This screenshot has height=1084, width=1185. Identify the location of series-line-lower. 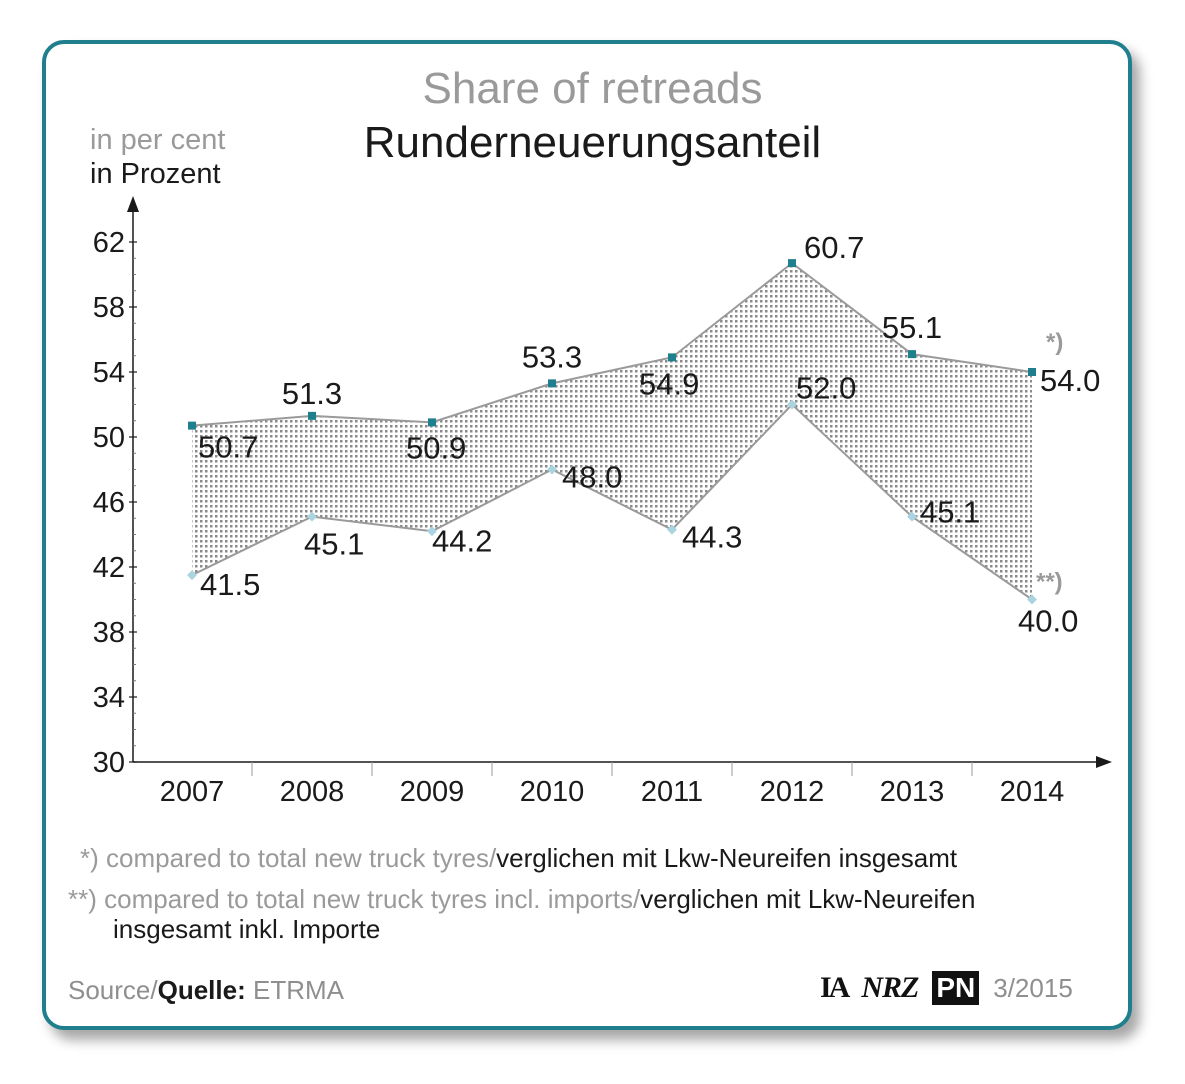
(612, 502).